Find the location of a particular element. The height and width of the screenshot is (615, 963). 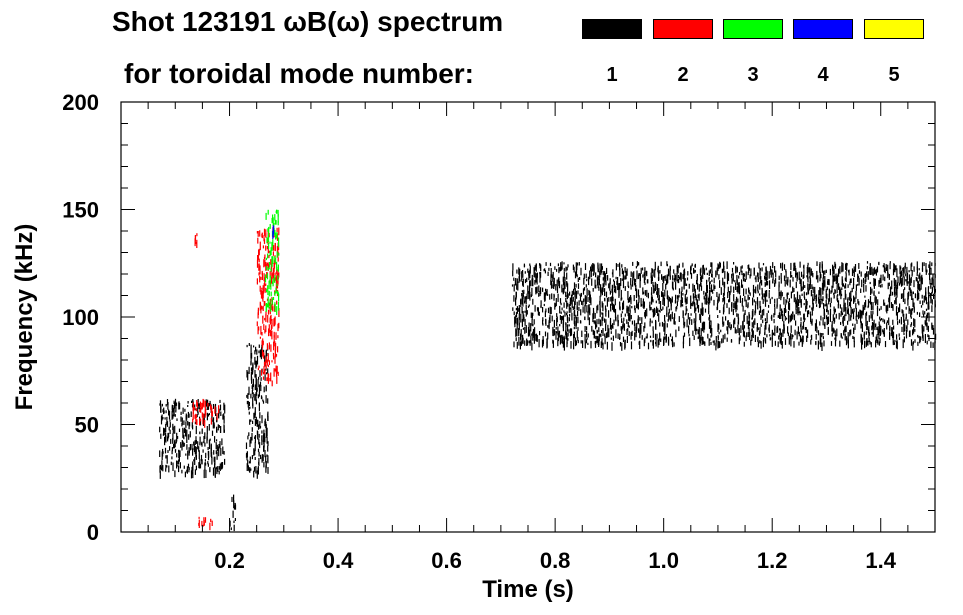

chart-title: Shot 123191 ωB(ω) spectrum is located at coordinates (308, 21).